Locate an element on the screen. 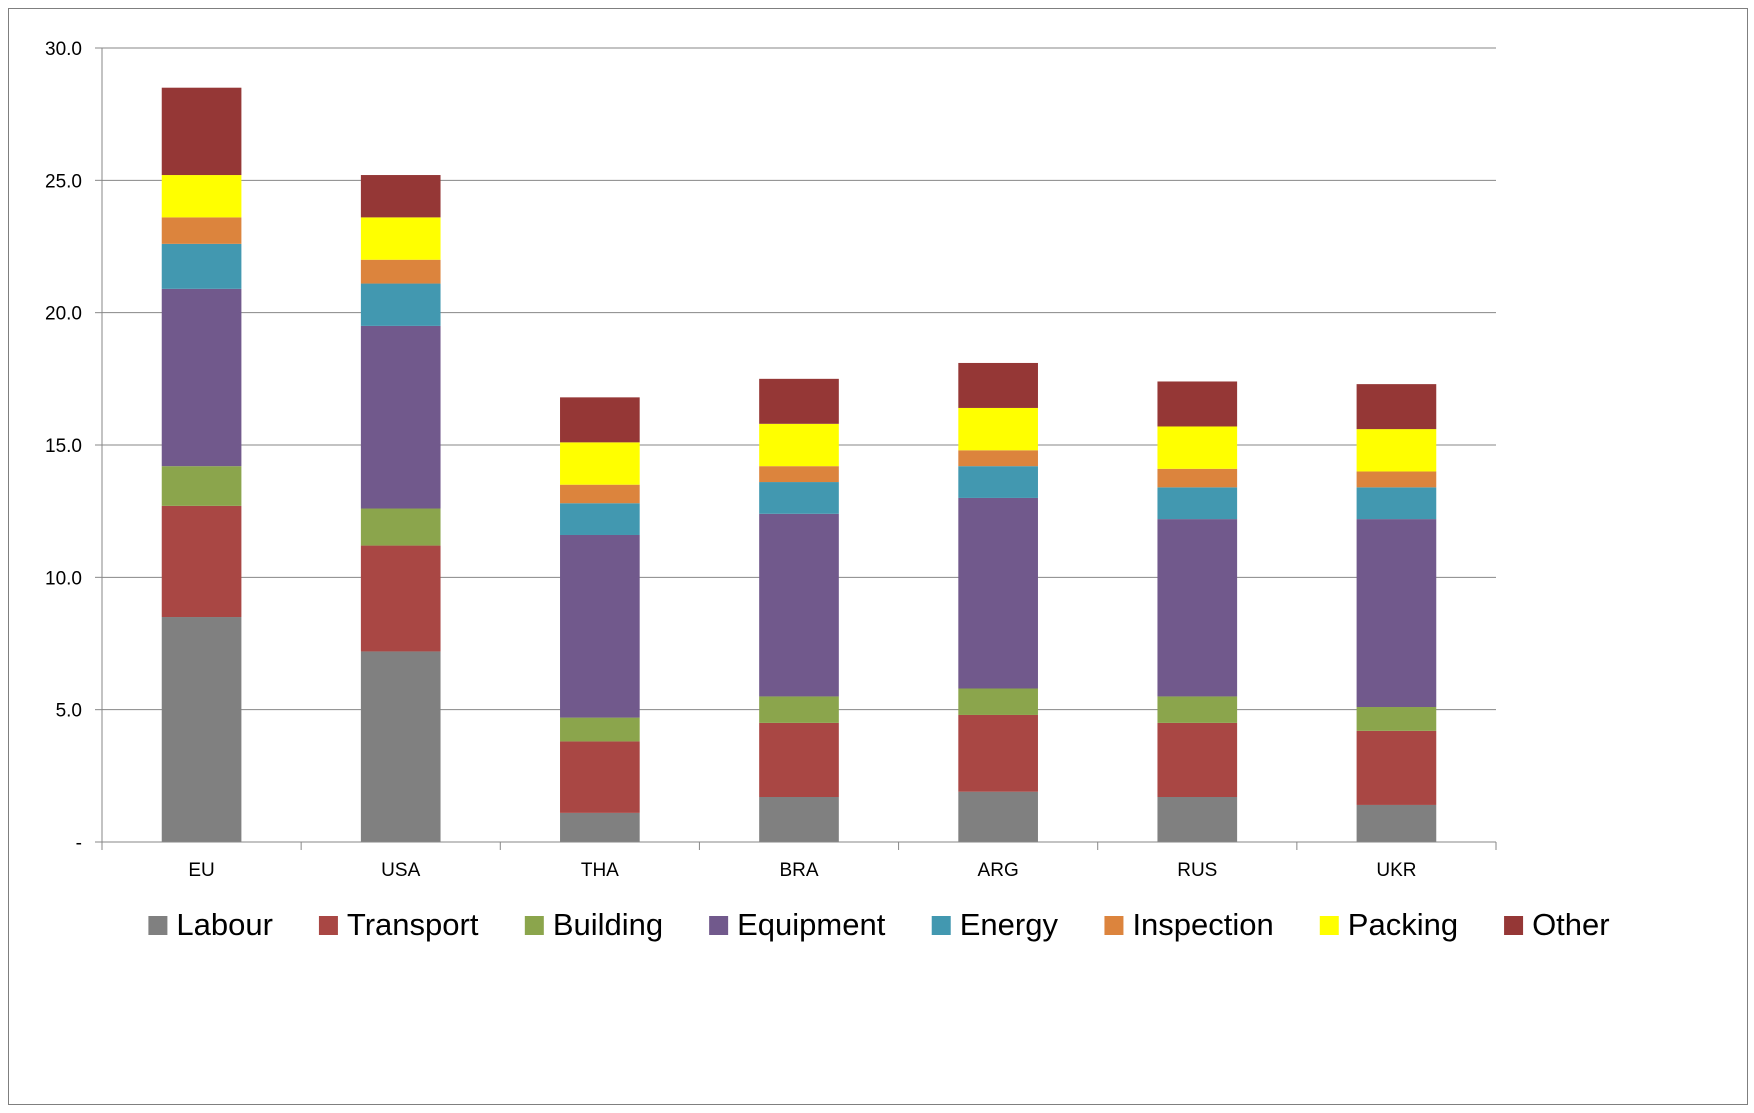 The height and width of the screenshot is (1113, 1754). legend-item-building: Building is located at coordinates (593, 924).